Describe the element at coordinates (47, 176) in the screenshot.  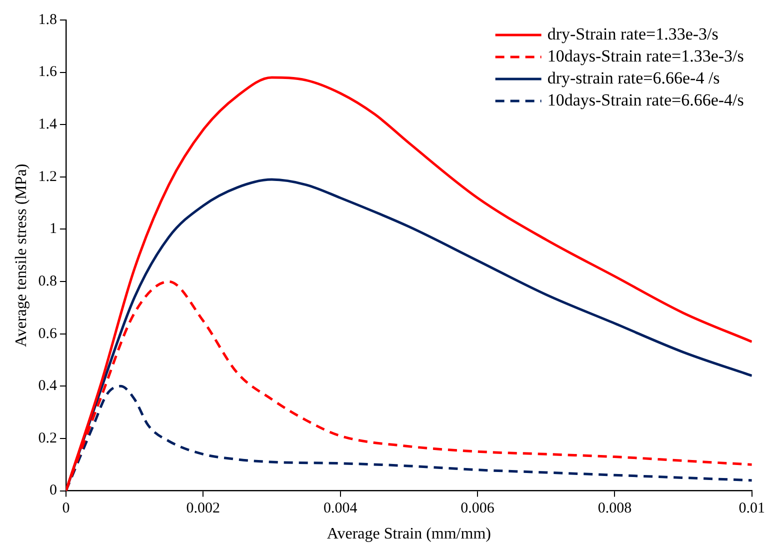
I see `y-tick-label: 1.2` at that location.